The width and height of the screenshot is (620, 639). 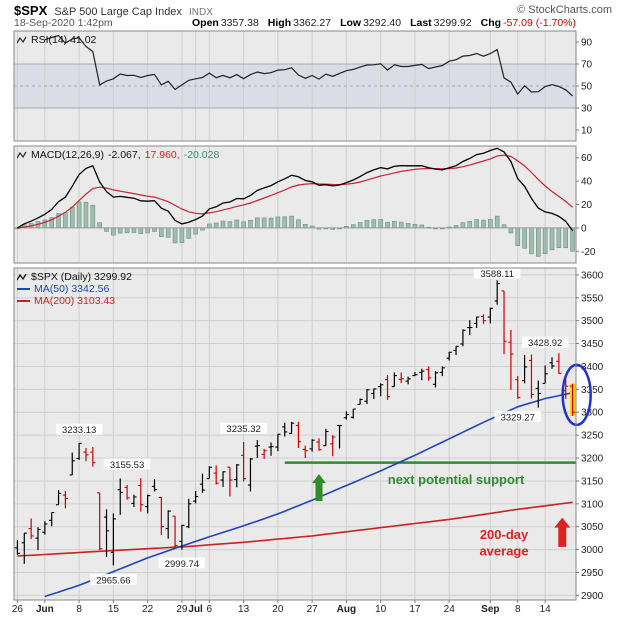 What do you see at coordinates (382, 23) in the screenshot?
I see `low-value: 3292.40` at bounding box center [382, 23].